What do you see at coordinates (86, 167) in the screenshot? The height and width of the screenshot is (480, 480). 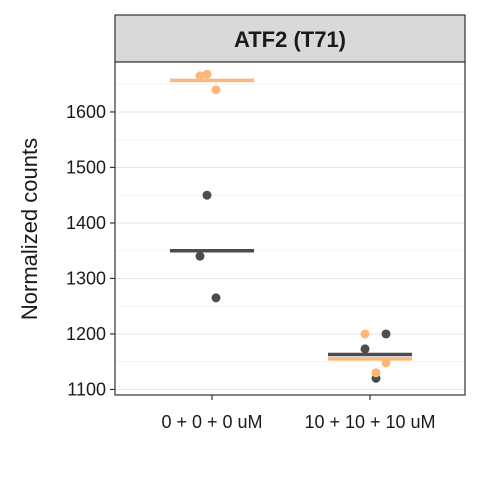 I see `y-tick-label: 1500` at bounding box center [86, 167].